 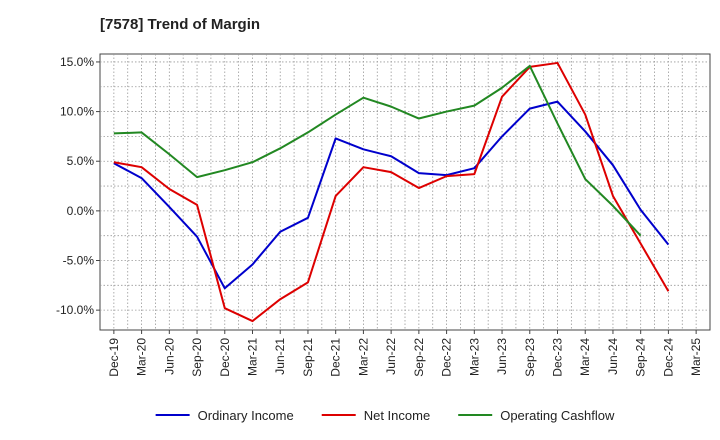 I want to click on x-tick-label: Dec-23, so click(x=558, y=357).